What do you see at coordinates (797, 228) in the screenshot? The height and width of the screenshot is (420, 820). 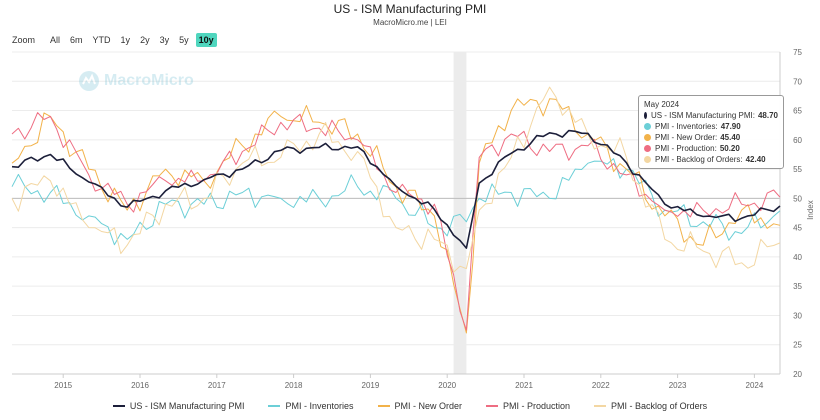 I see `y-tick-label: 45` at bounding box center [797, 228].